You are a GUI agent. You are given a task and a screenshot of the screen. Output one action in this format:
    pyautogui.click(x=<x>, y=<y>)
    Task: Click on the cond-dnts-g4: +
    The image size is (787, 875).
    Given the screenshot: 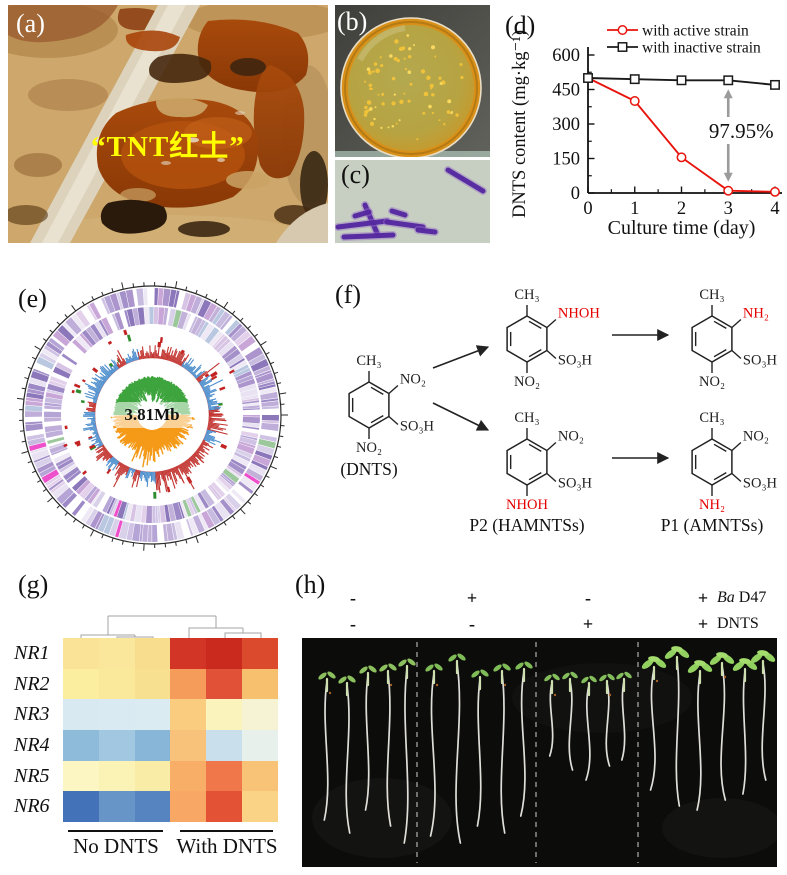 What is the action you would take?
    pyautogui.click(x=703, y=624)
    